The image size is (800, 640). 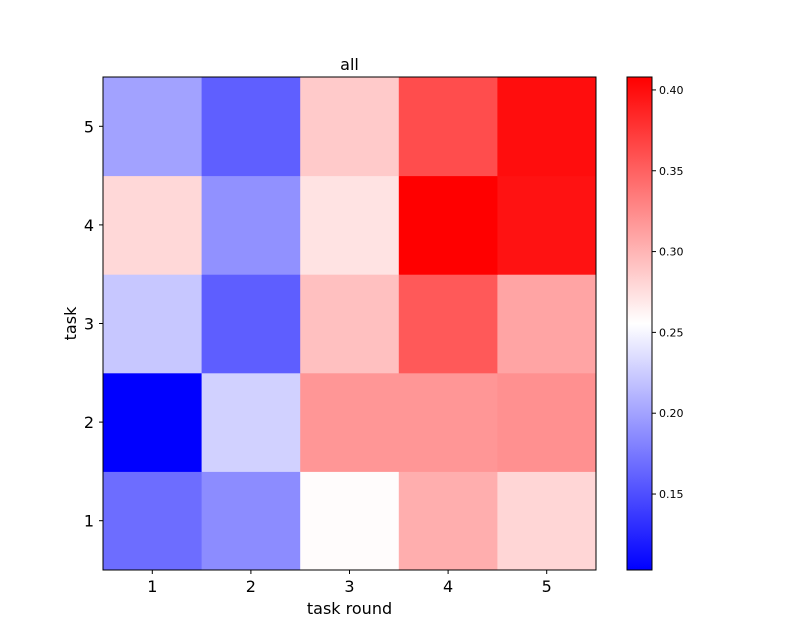 What do you see at coordinates (671, 90) in the screenshot?
I see `colorbar-tick-label: 0.40` at bounding box center [671, 90].